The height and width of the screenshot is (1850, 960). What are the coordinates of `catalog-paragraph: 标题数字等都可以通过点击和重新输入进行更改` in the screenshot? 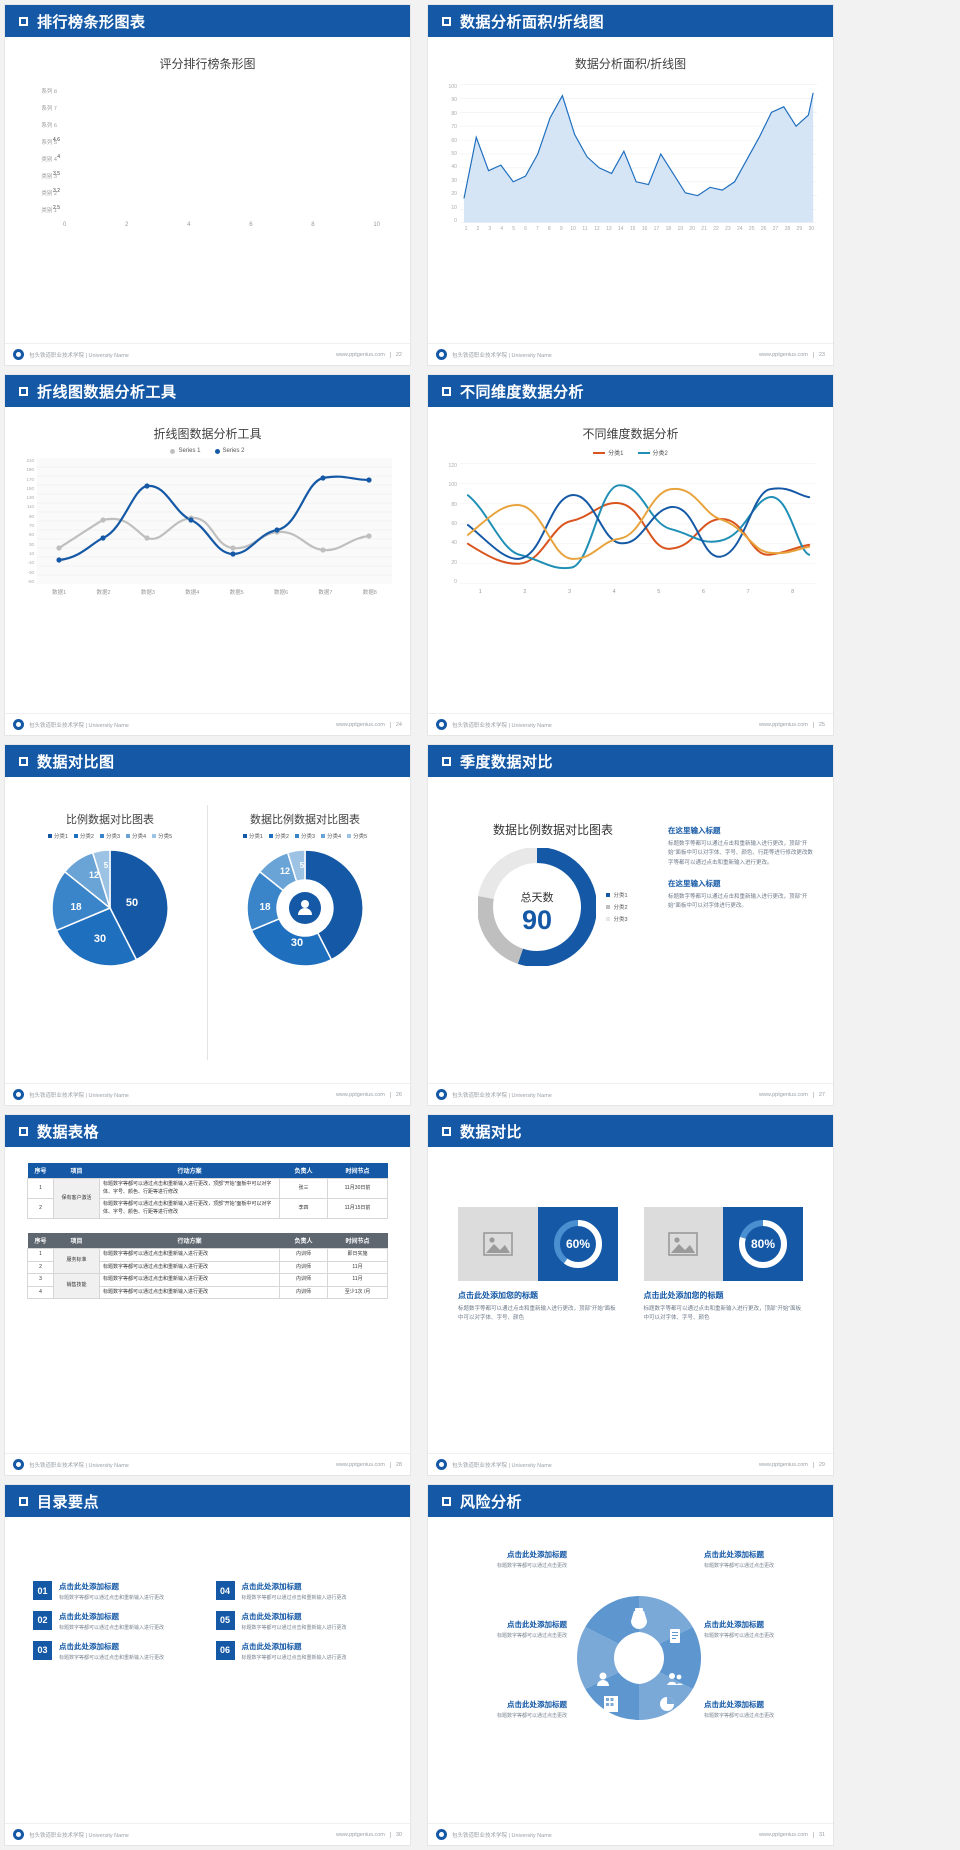 It's located at (112, 1598).